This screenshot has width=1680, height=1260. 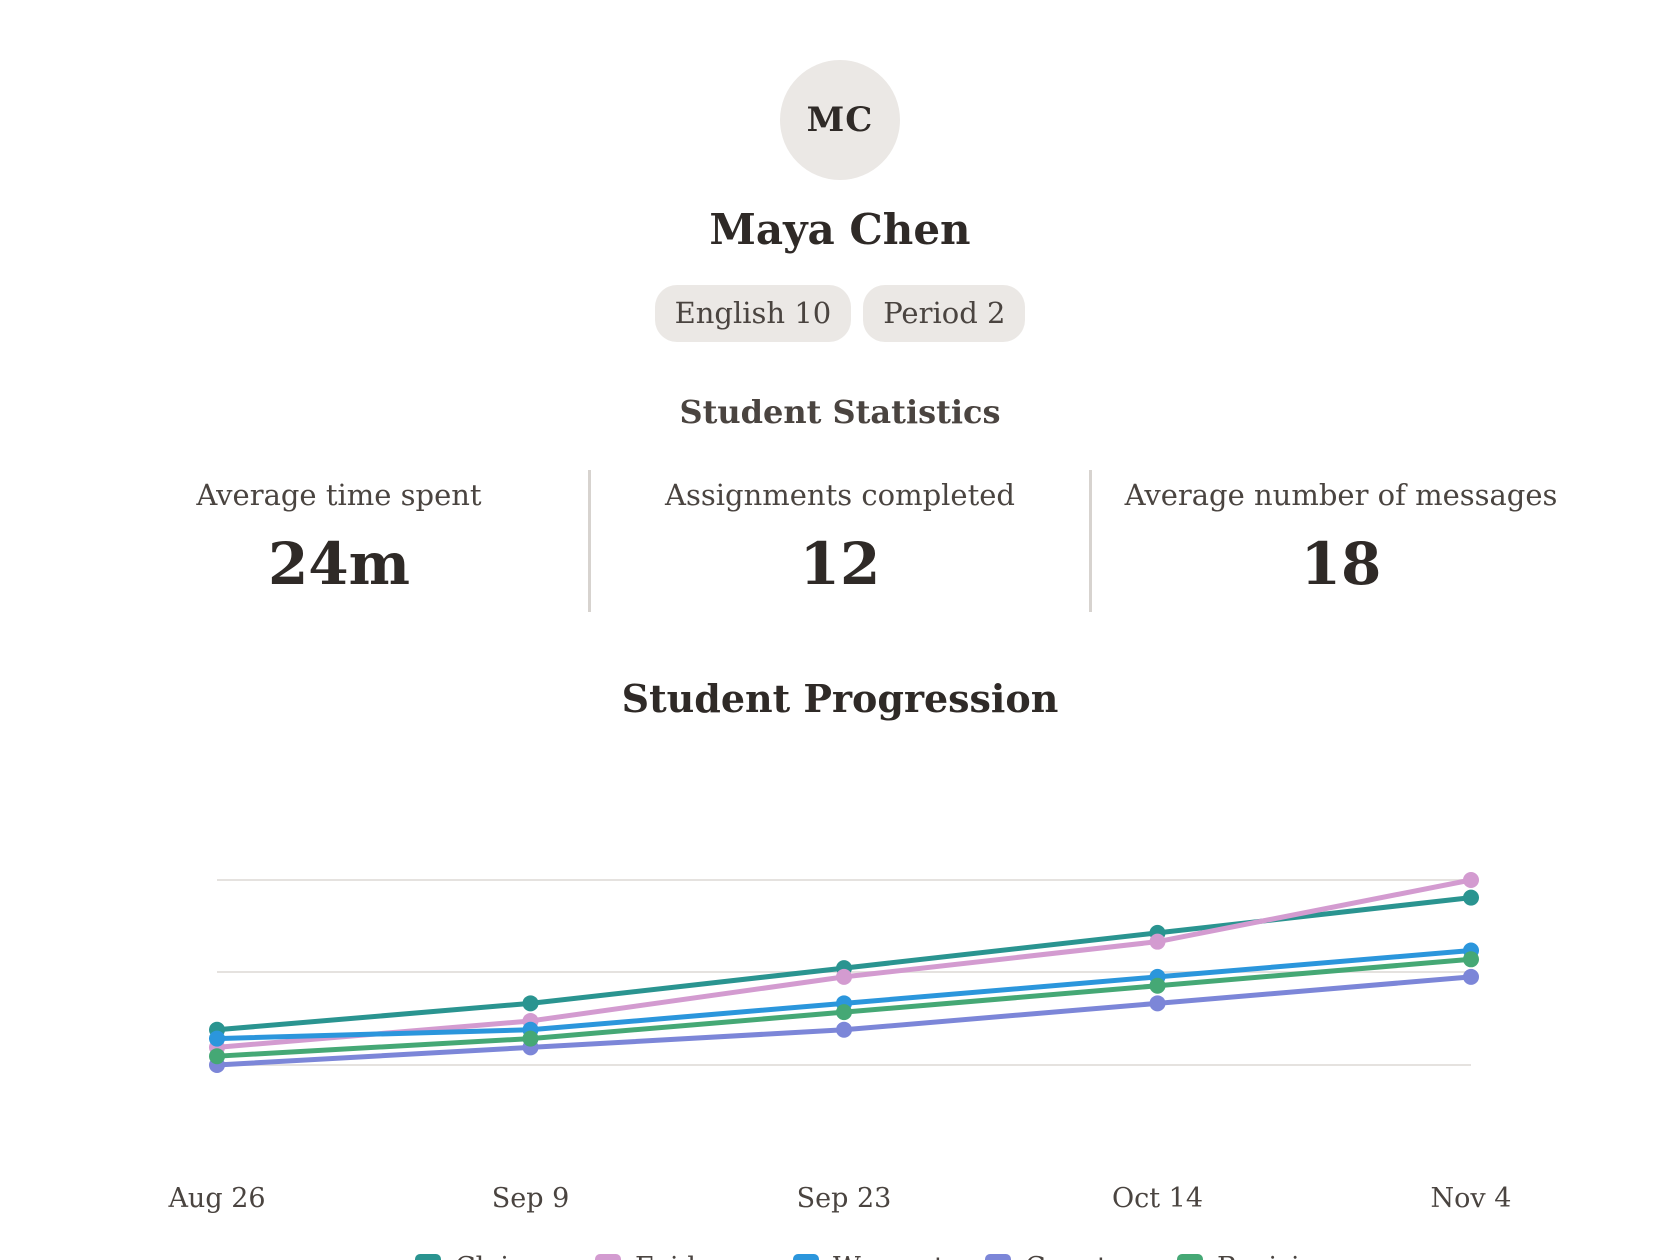 What do you see at coordinates (840, 412) in the screenshot?
I see `statistics-title: Student Statistics` at bounding box center [840, 412].